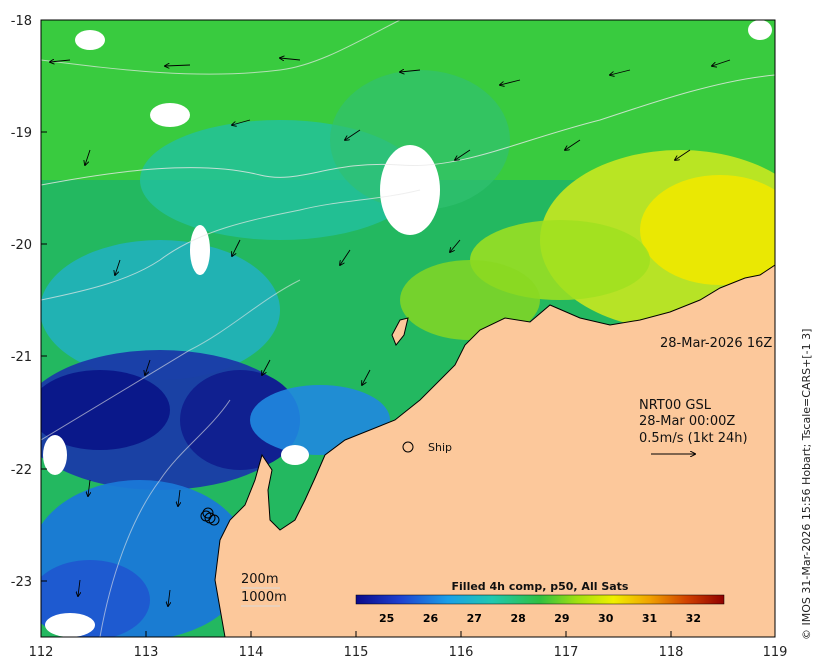 The image size is (819, 672). Describe the element at coordinates (386, 618) in the screenshot. I see `colorbar-tick-label: 25` at that location.